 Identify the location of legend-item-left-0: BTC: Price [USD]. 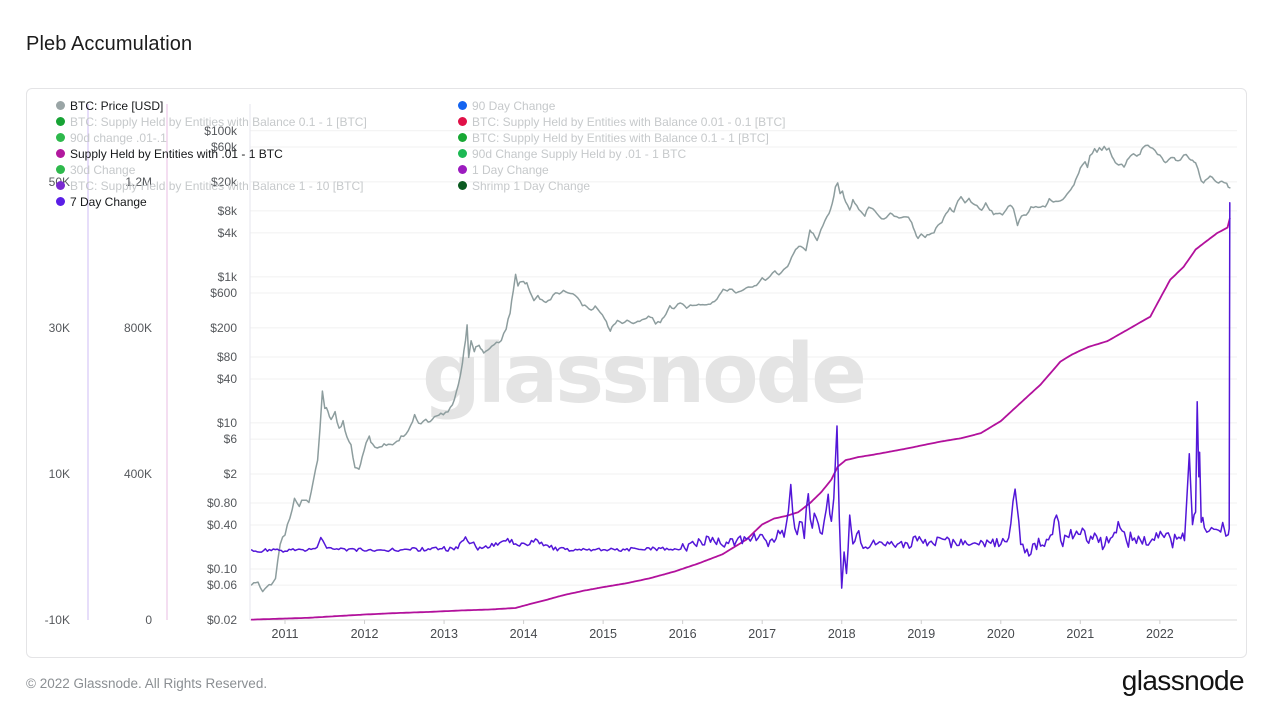
(117, 105).